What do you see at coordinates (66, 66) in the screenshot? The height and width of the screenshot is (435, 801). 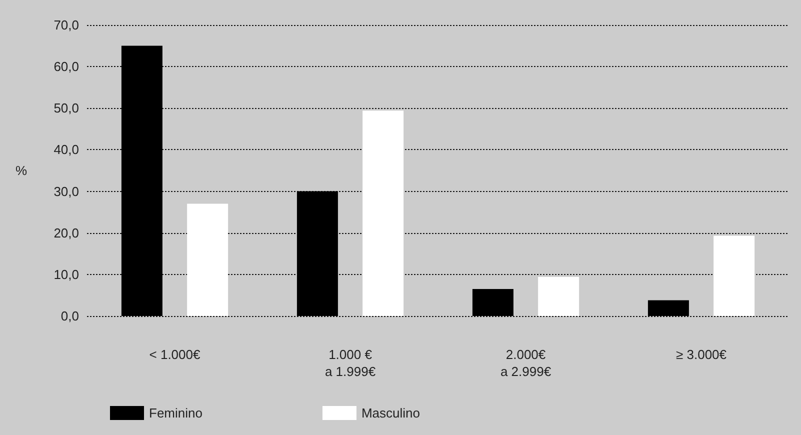 I see `y-tick-label: 60,0` at bounding box center [66, 66].